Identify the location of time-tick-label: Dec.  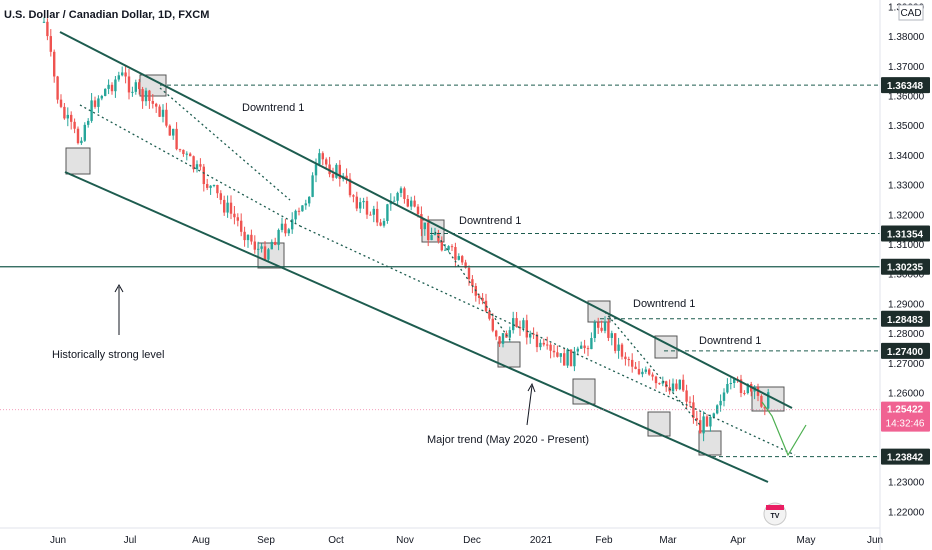
(472, 540).